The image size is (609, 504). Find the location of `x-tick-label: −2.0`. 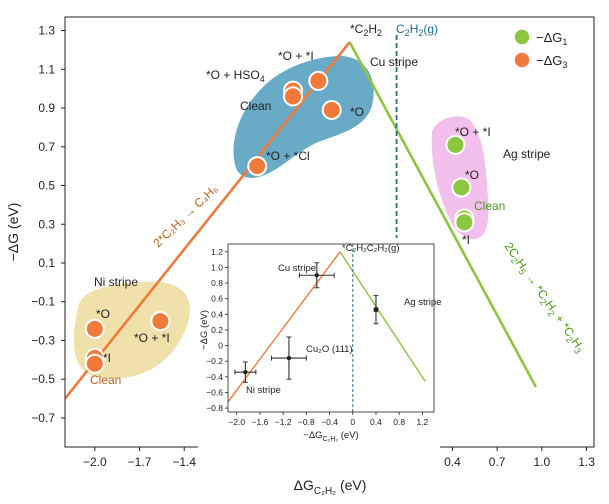

x-tick-label: −2.0 is located at coordinates (95, 462).